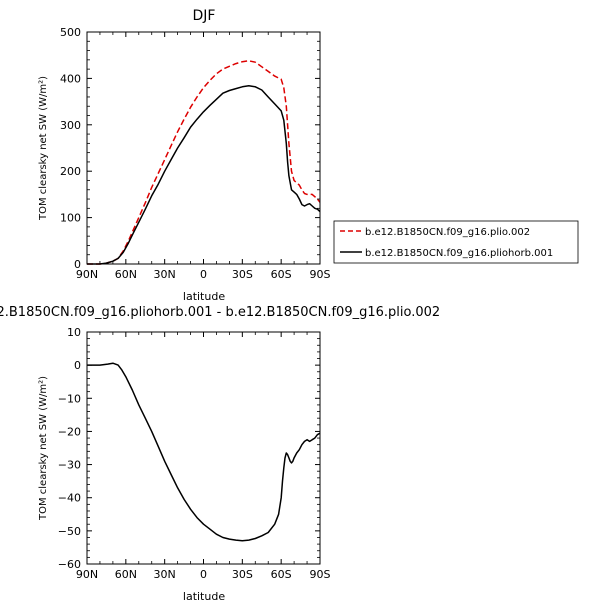  Describe the element at coordinates (43, 148) in the screenshot. I see `top-y-axis-label: TOM clearsky net SW (W/m²)` at that location.